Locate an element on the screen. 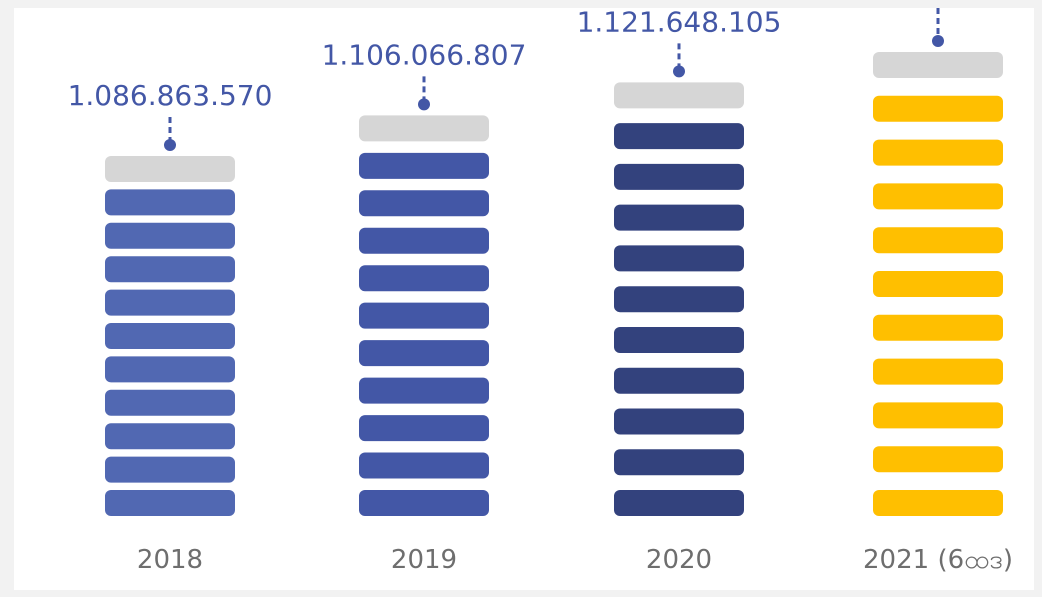 The image size is (1042, 597). value-label-3: 1.121.648.105 is located at coordinates (679, 23).